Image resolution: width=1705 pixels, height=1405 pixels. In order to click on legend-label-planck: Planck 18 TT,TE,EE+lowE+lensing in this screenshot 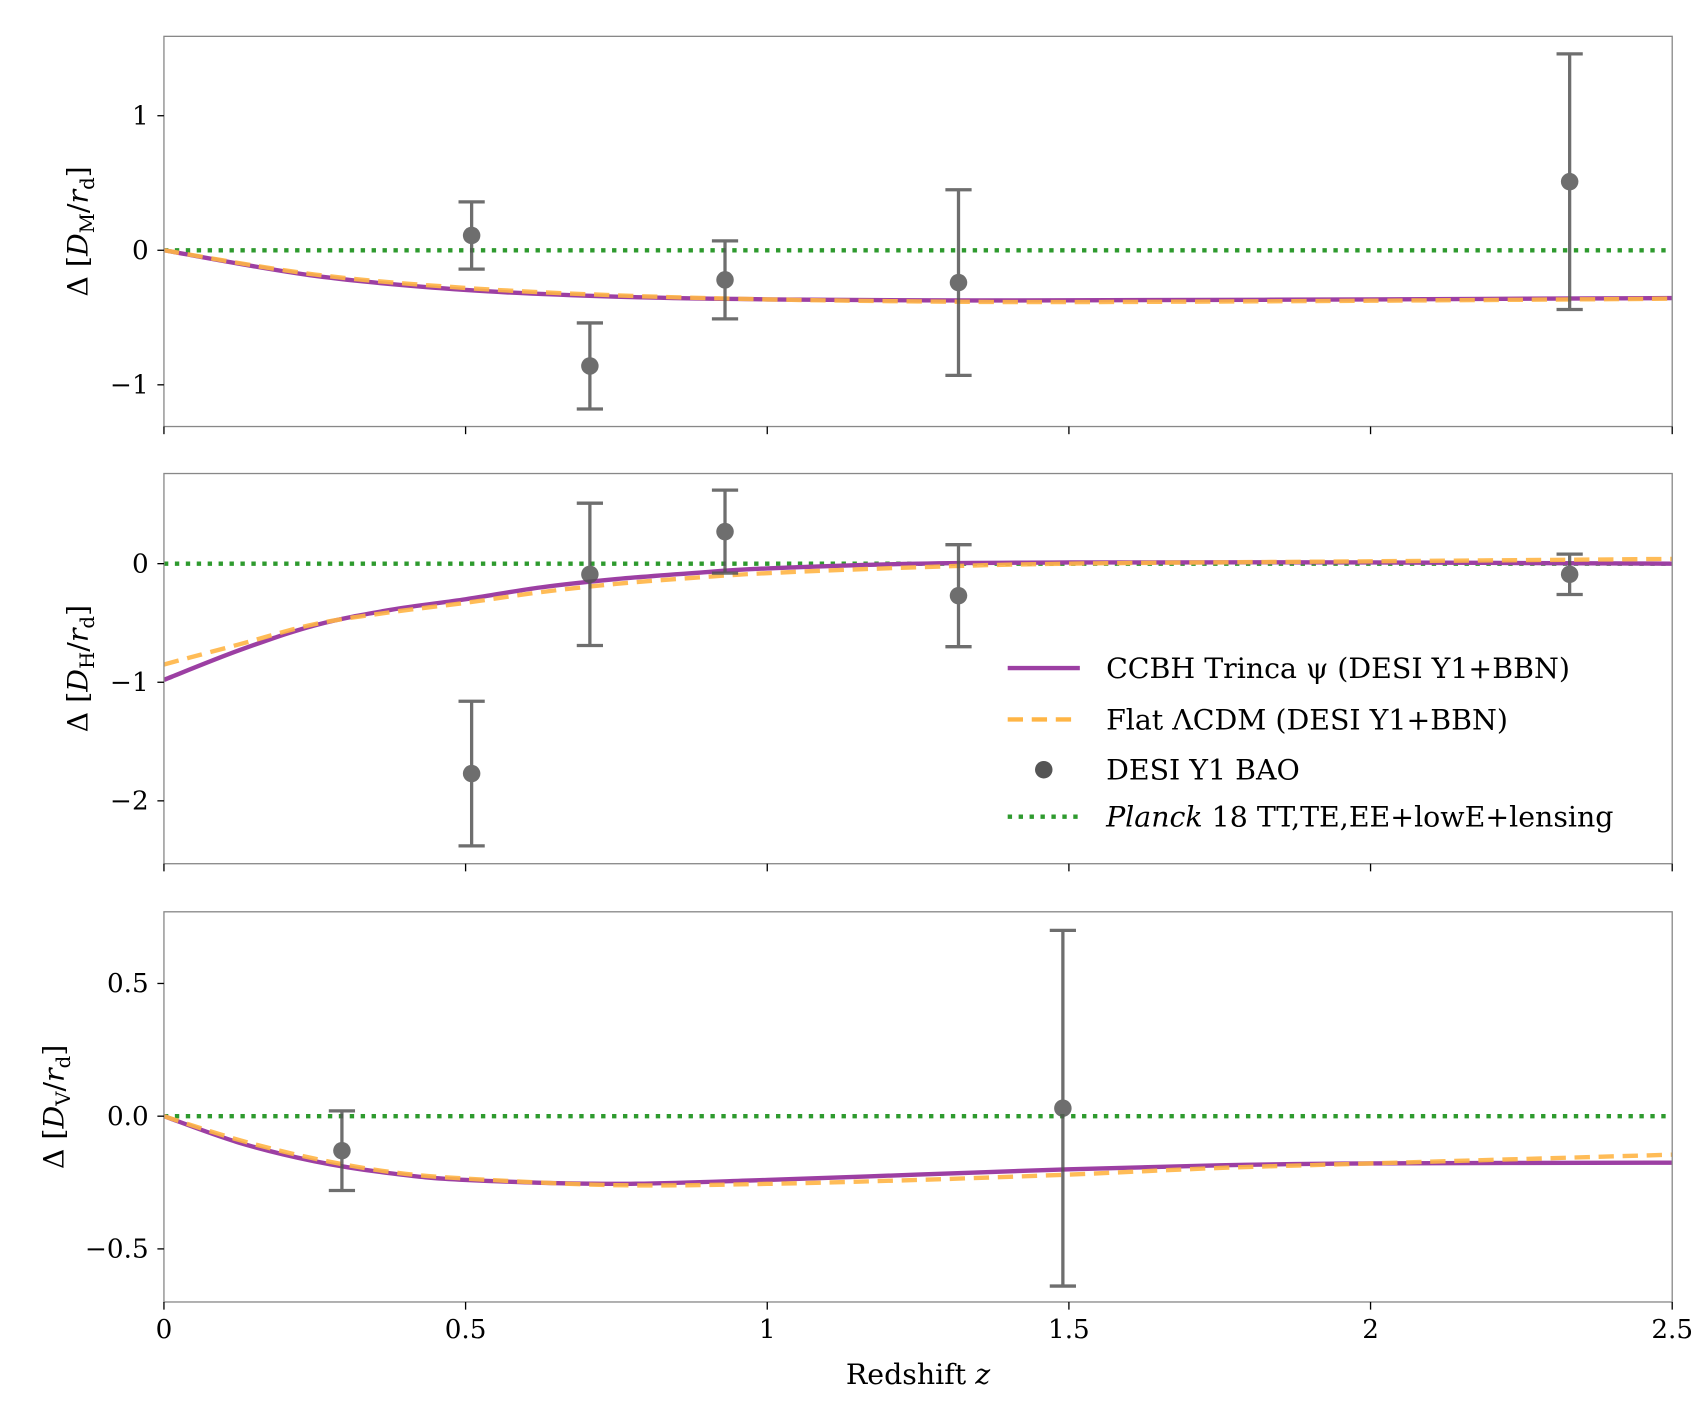, I will do `click(1359, 817)`.